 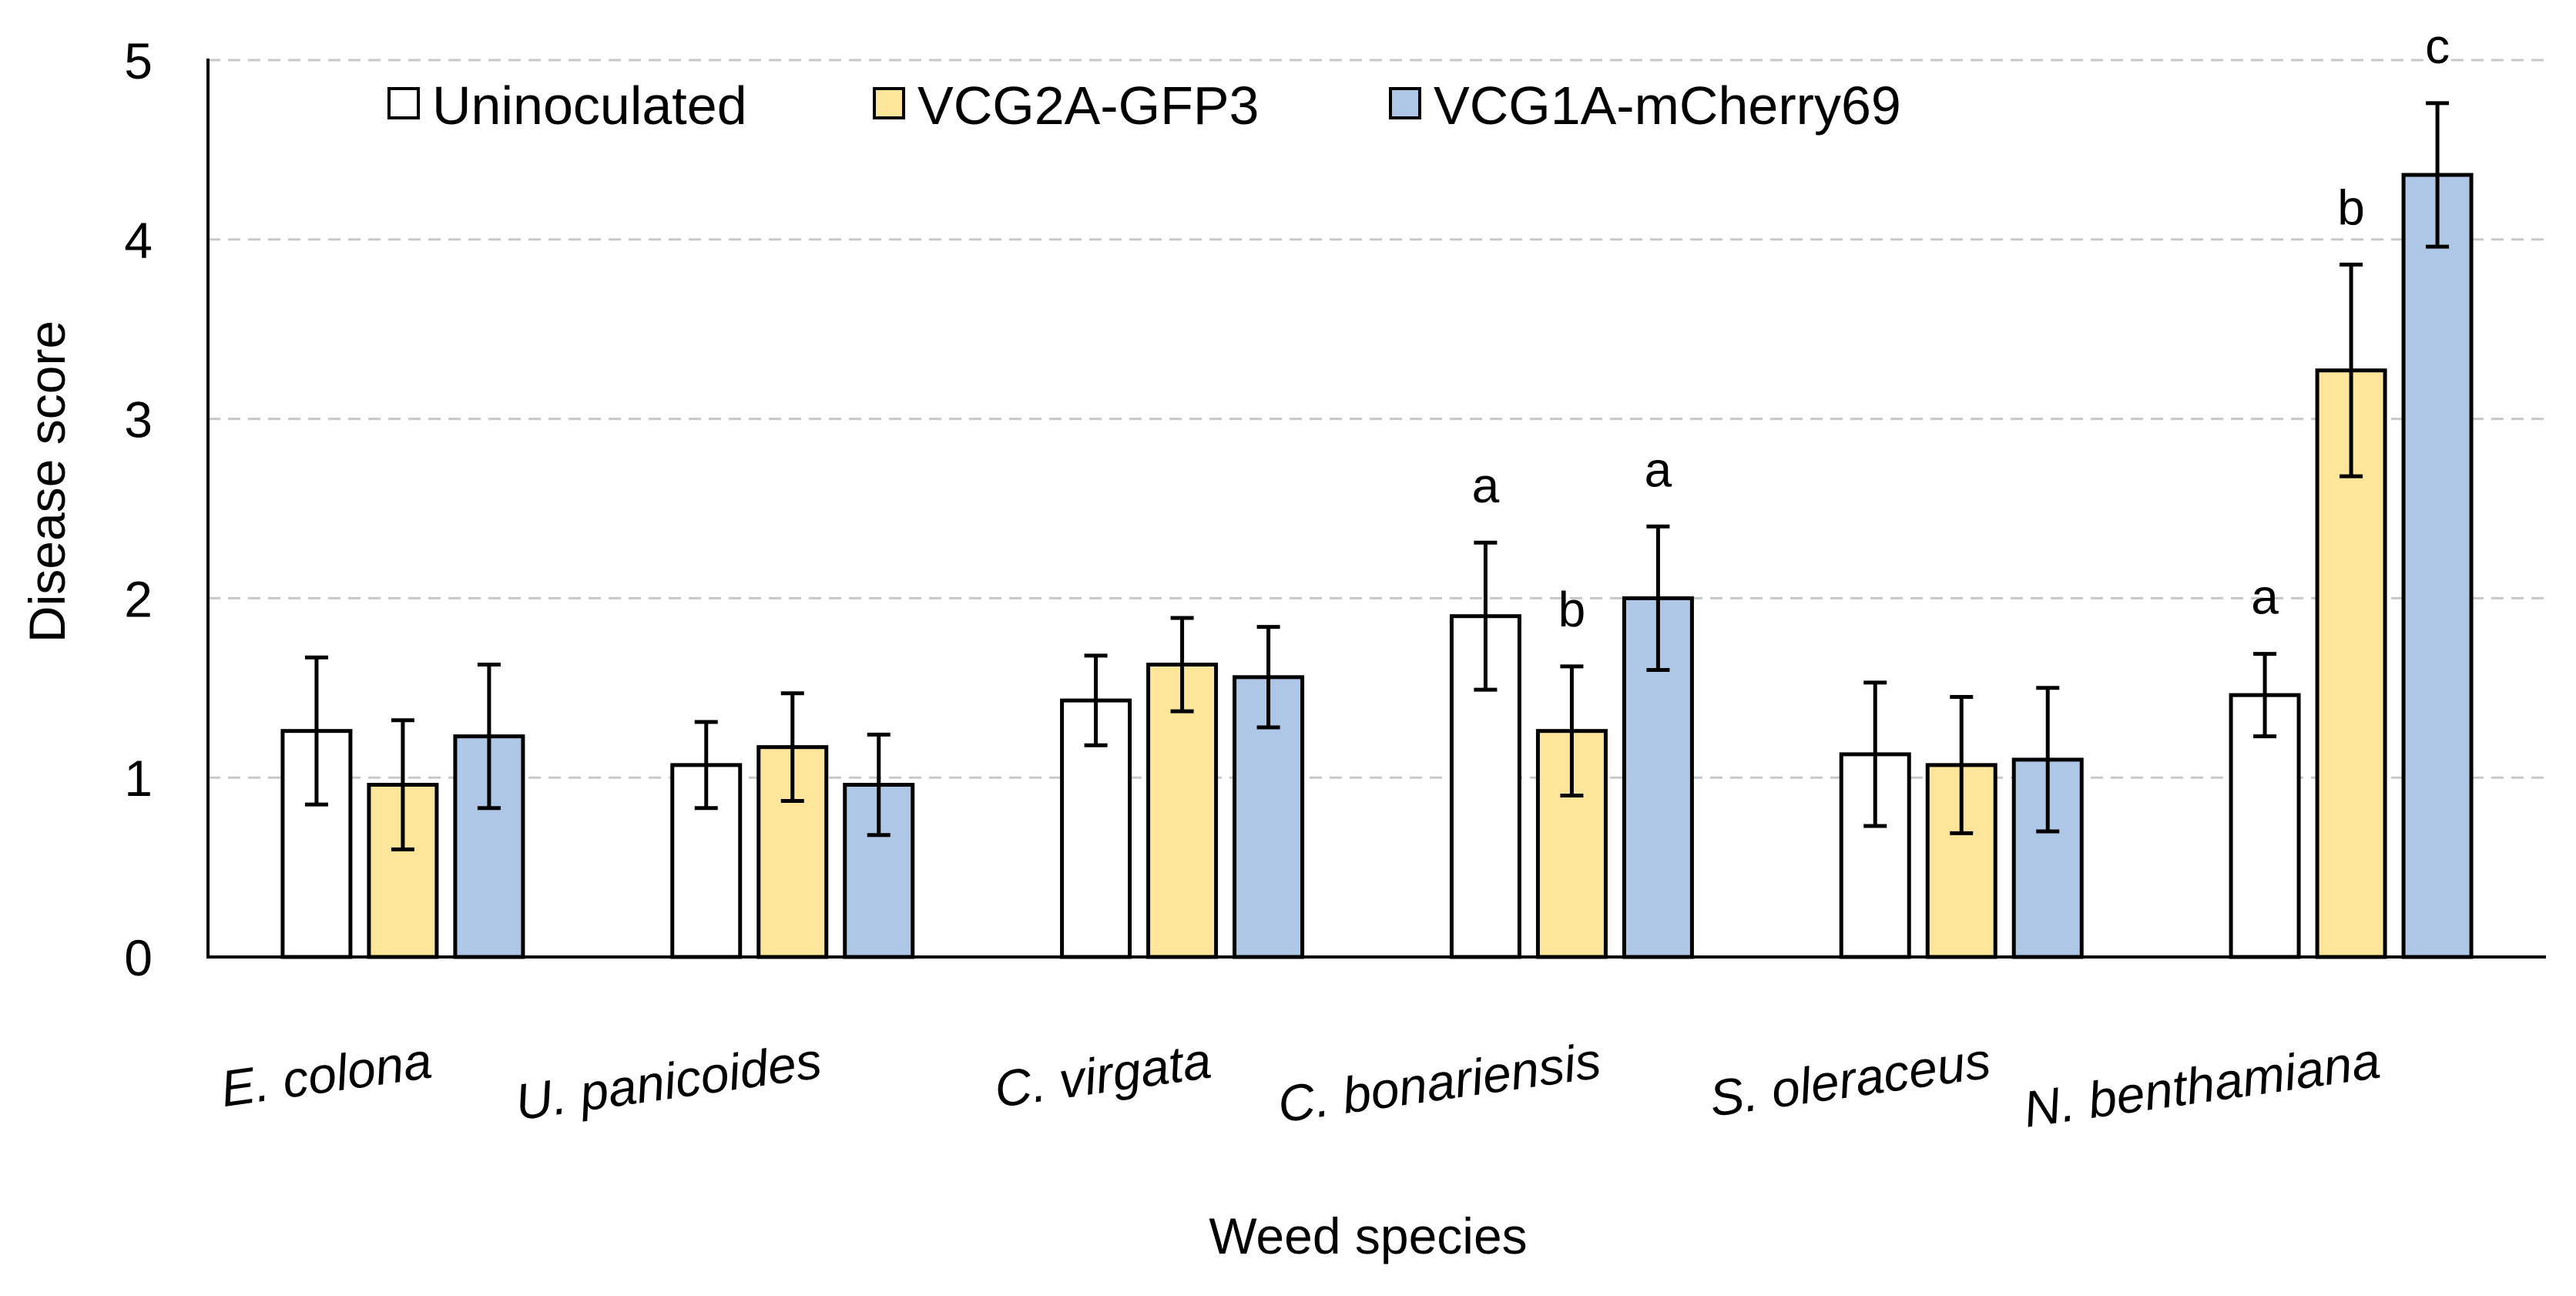 What do you see at coordinates (46, 482) in the screenshot?
I see `y-axis-title: Disease score` at bounding box center [46, 482].